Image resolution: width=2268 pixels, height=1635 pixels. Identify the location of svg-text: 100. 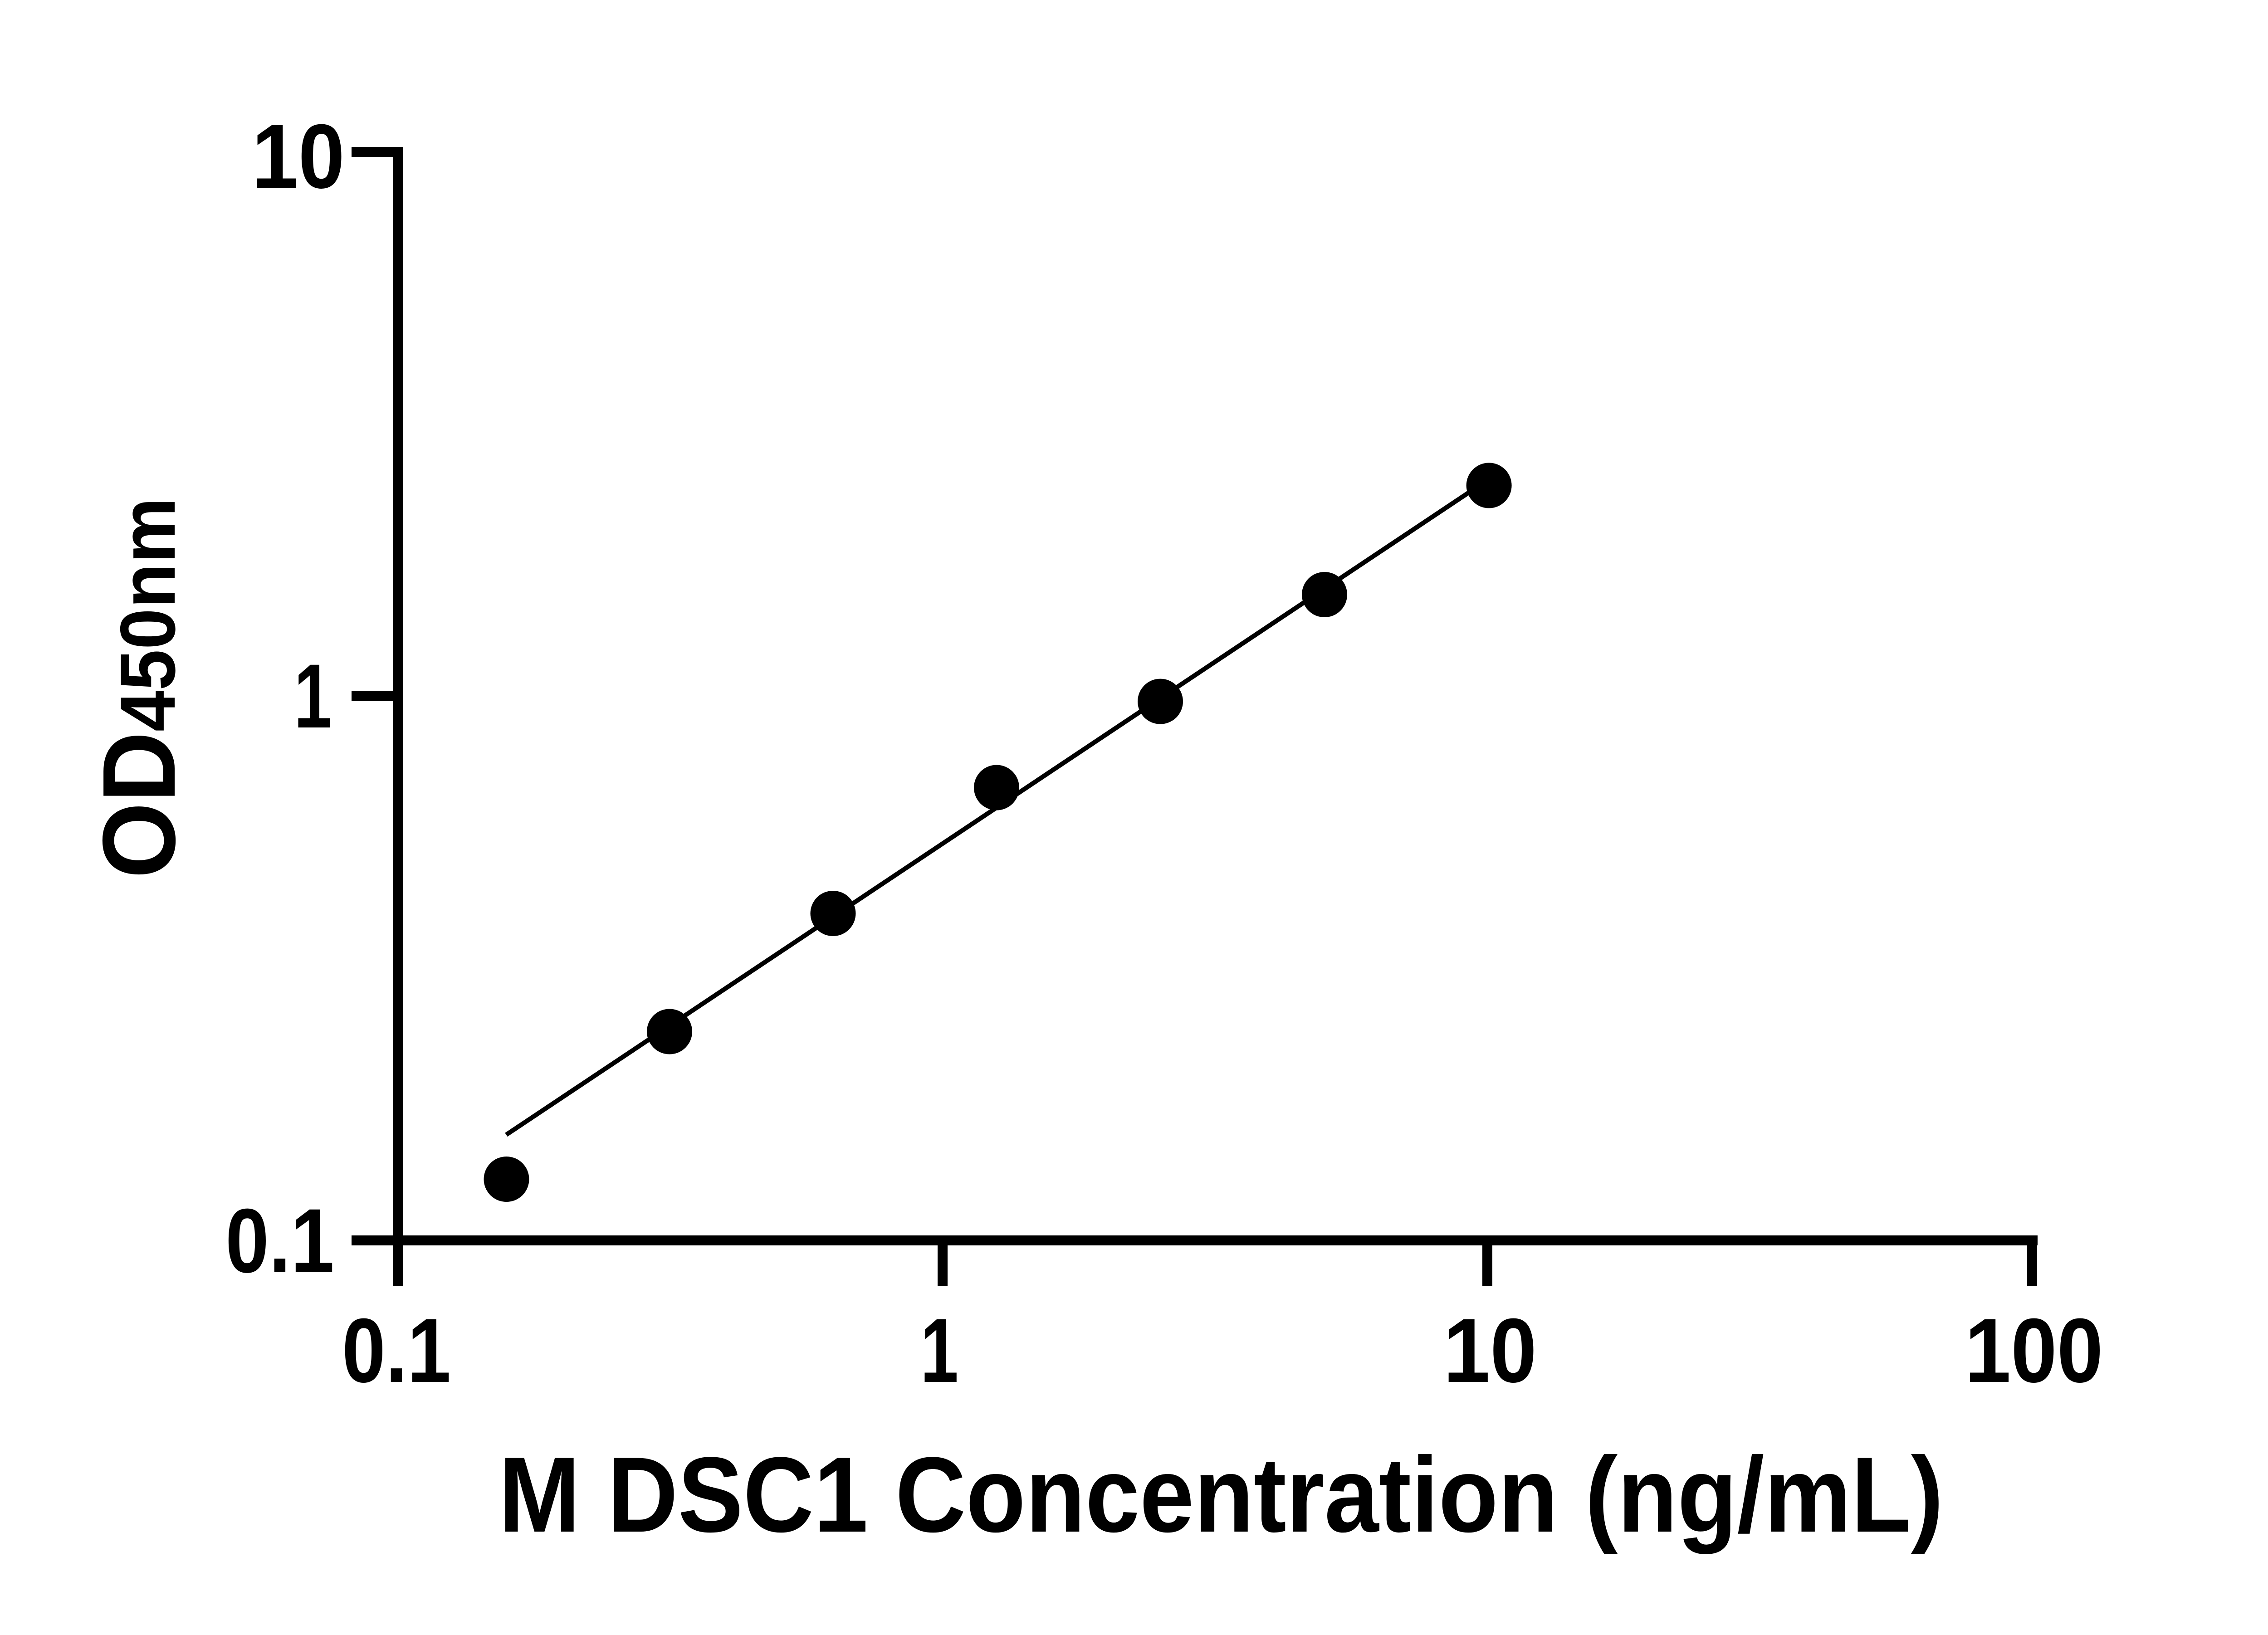
(2034, 1350).